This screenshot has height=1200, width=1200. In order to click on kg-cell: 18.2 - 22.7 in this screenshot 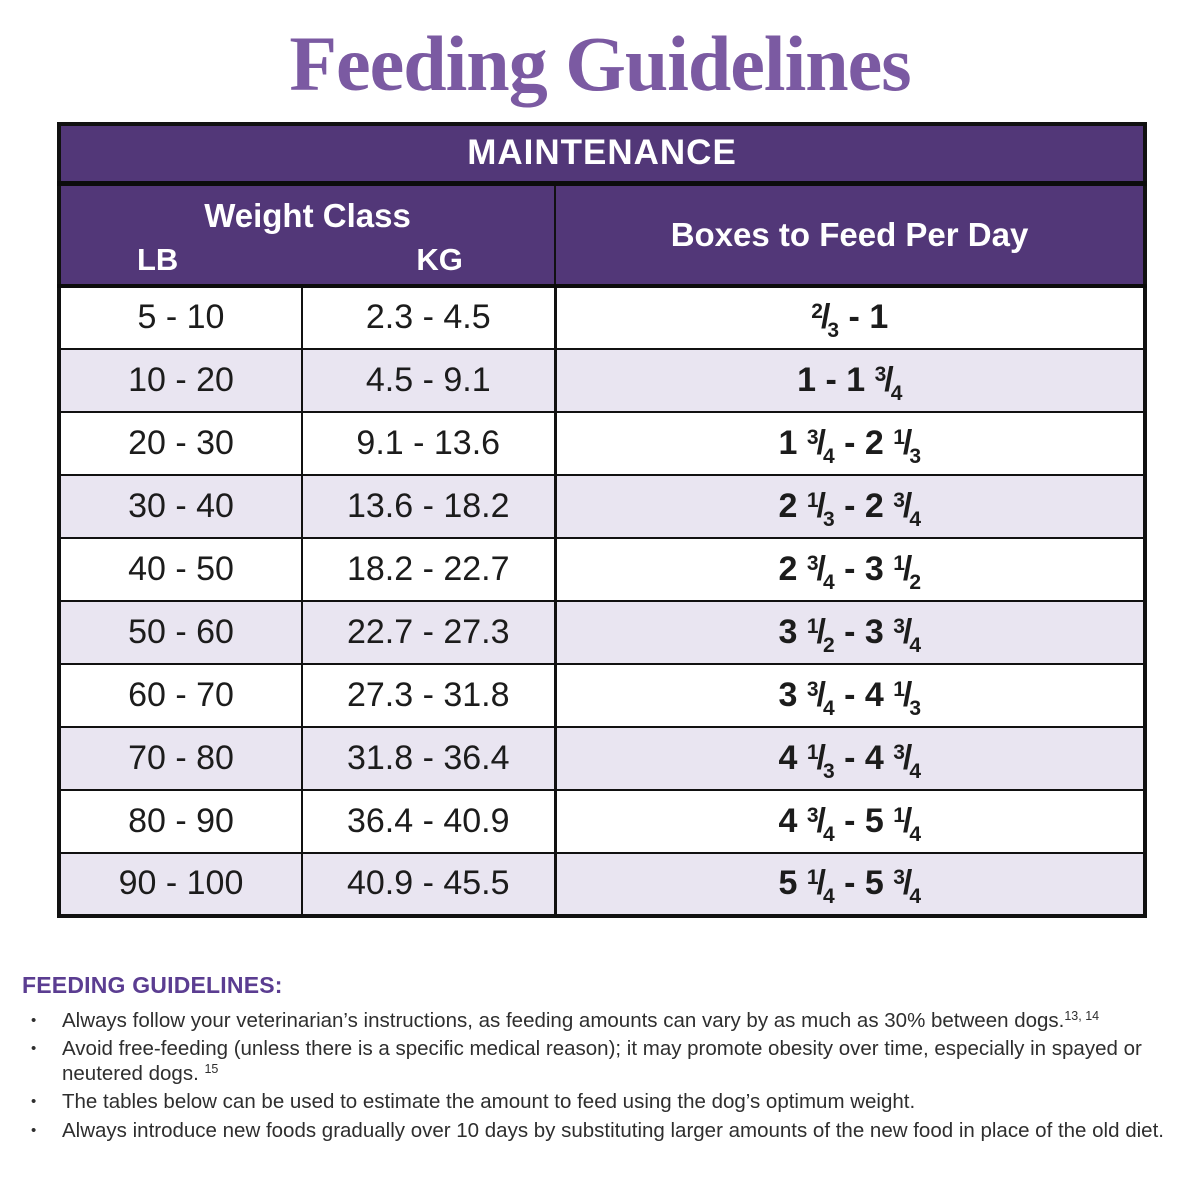, I will do `click(429, 569)`.